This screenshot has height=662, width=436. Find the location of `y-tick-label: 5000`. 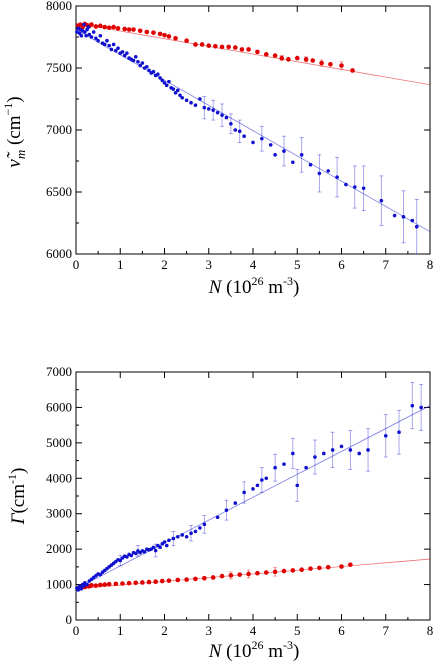

y-tick-label: 5000 is located at coordinates (59, 442).